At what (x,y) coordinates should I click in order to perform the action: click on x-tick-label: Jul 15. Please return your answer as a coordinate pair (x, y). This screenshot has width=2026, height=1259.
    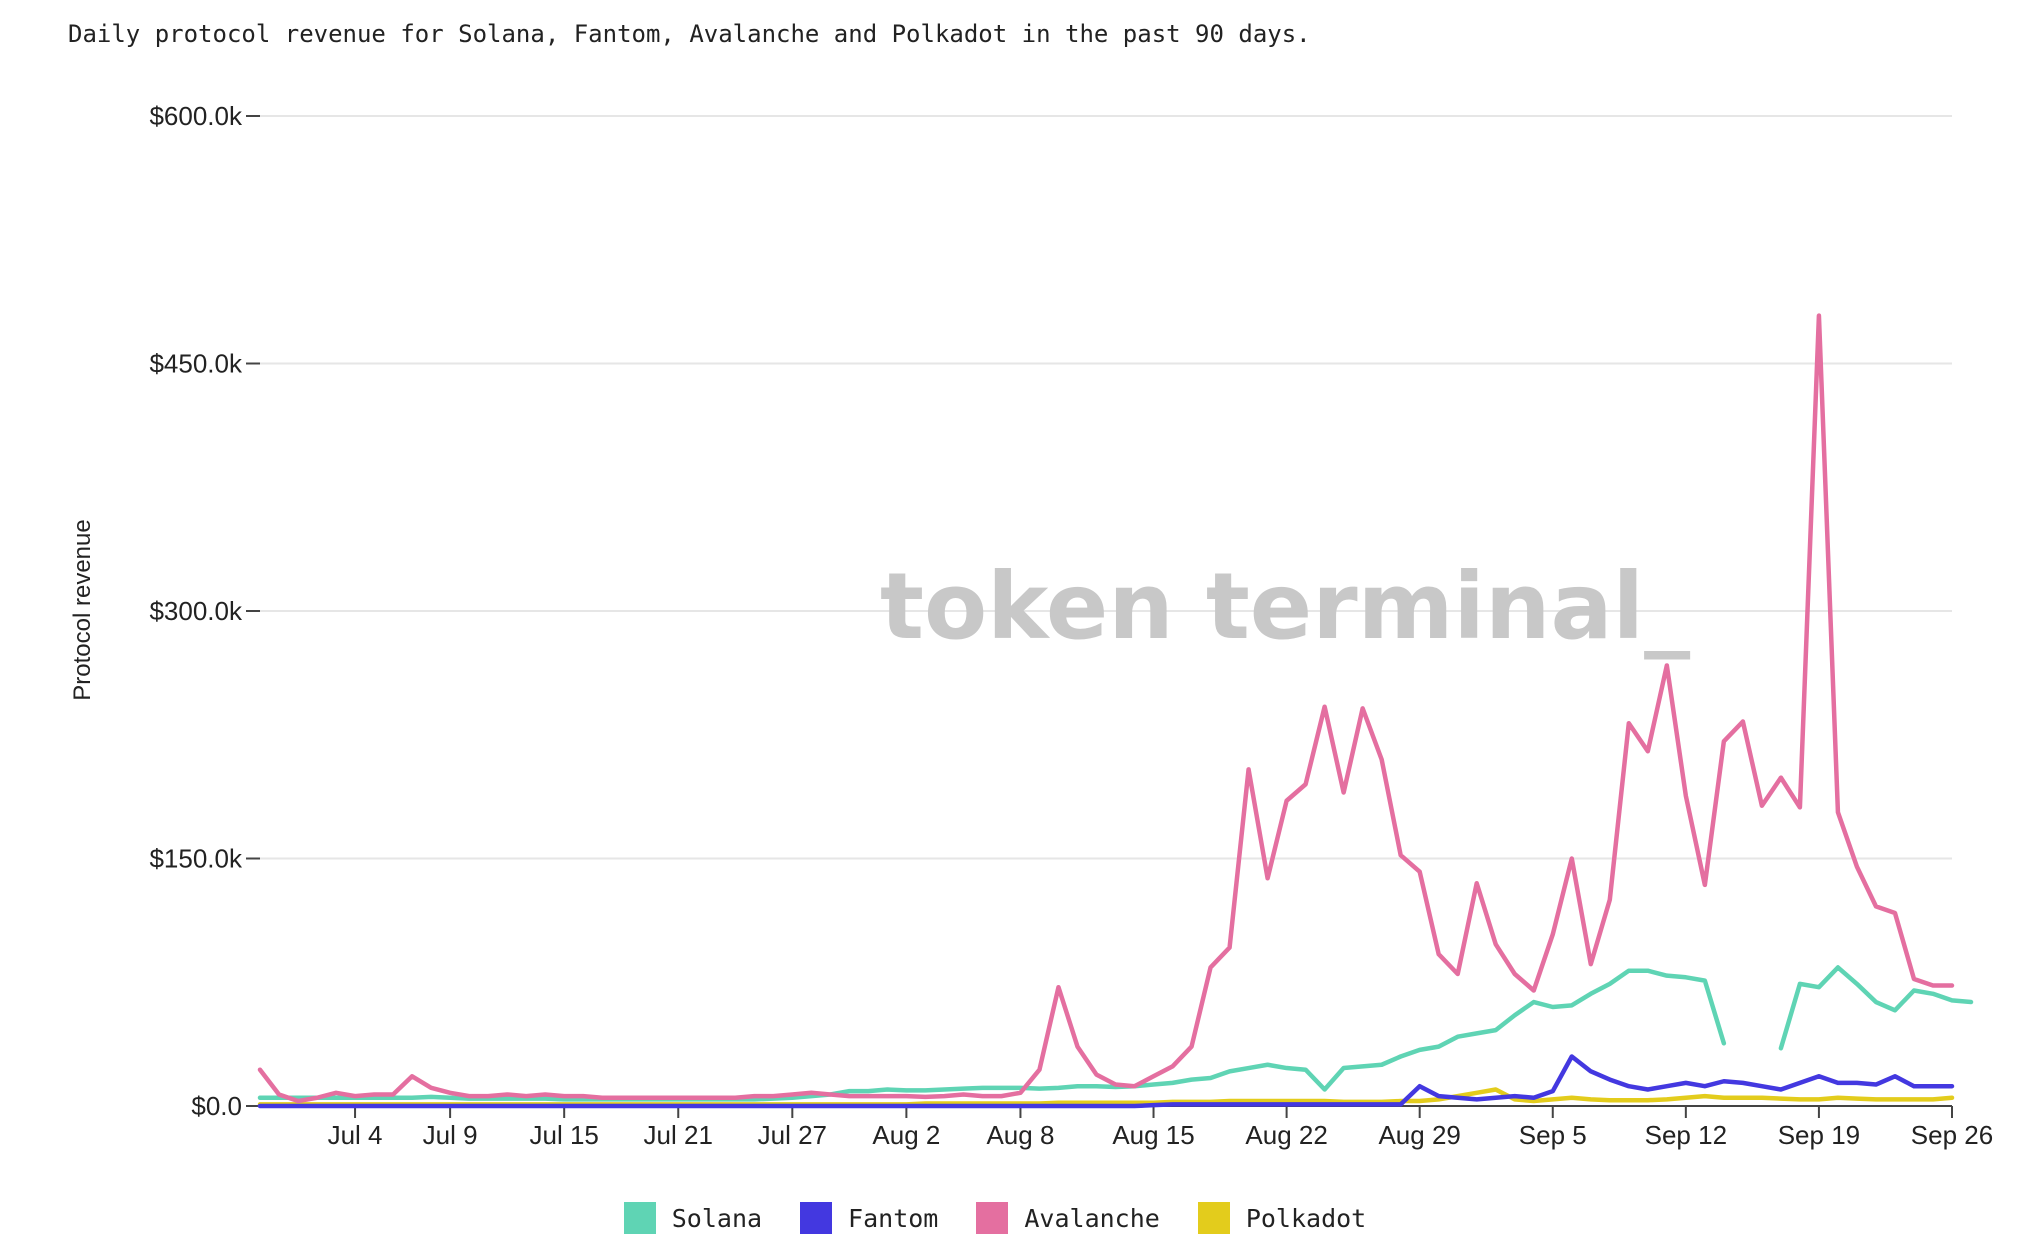
    Looking at the image, I should click on (563, 1135).